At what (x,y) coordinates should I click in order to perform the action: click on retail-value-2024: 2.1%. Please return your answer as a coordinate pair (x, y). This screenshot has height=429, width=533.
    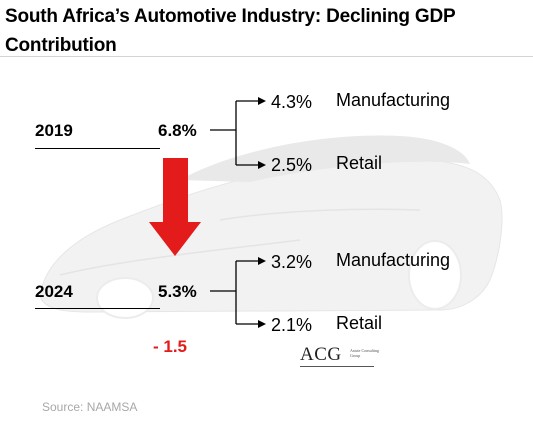
    Looking at the image, I should click on (292, 325).